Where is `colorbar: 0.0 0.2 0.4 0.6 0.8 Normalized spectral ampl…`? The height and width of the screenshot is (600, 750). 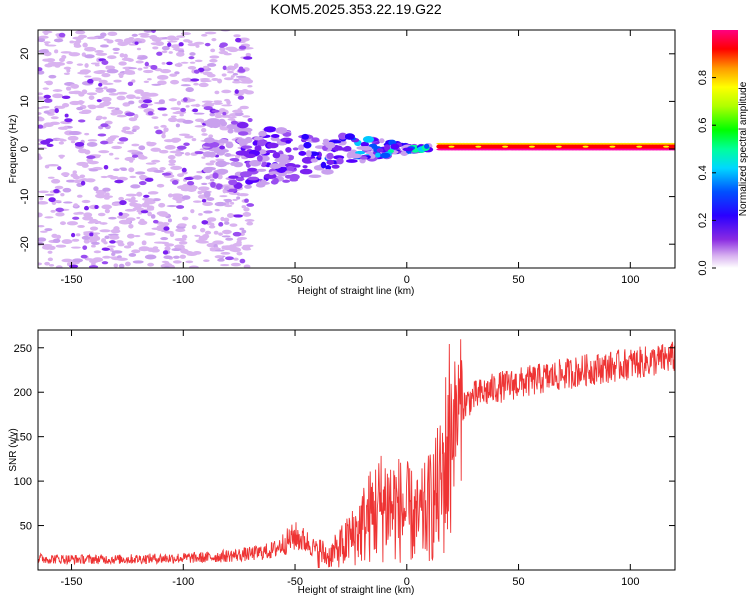
colorbar: 0.0 0.2 0.4 0.6 0.8 Normalized spectral ampl… is located at coordinates (723, 153).